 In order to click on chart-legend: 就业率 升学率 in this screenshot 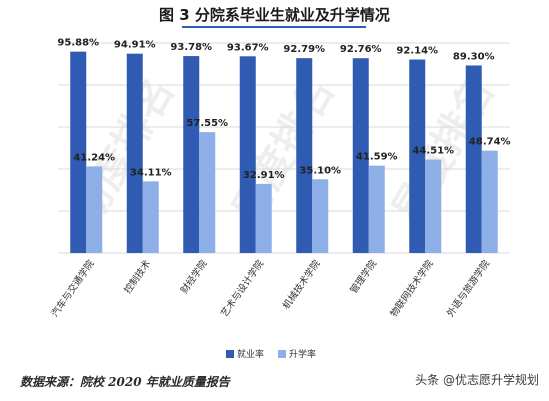, I will do `click(271, 353)`.